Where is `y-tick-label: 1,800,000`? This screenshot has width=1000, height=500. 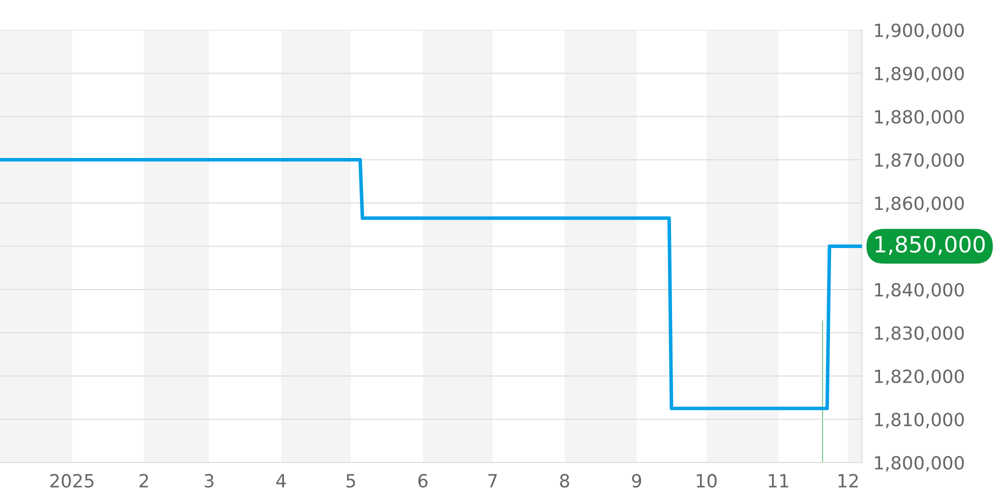
y-tick-label: 1,800,000 is located at coordinates (919, 464).